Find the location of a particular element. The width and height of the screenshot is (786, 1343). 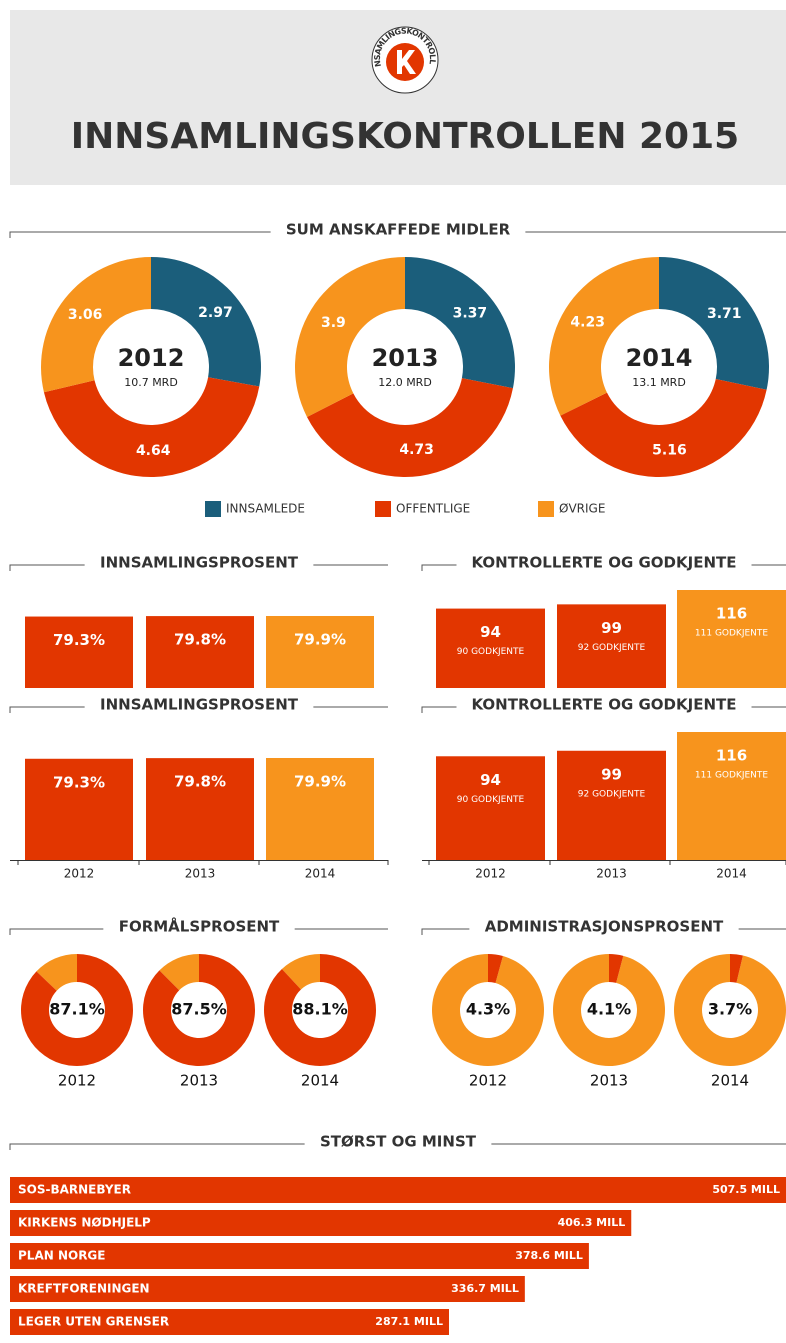

logo-k is located at coordinates (406, 62).